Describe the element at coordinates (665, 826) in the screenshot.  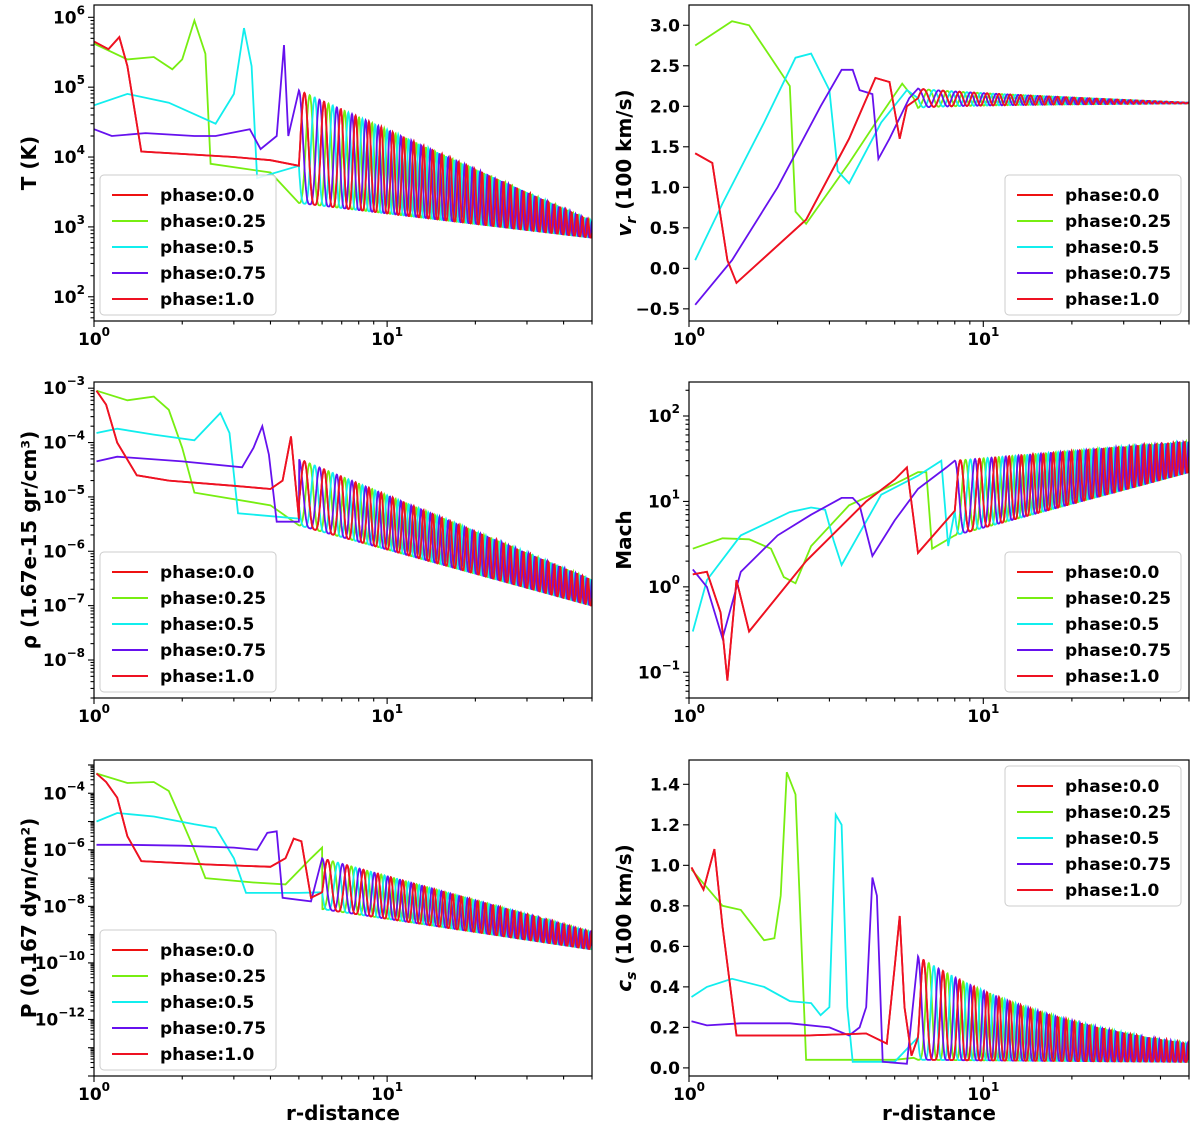
I see `y-tick-label: 1.2` at that location.